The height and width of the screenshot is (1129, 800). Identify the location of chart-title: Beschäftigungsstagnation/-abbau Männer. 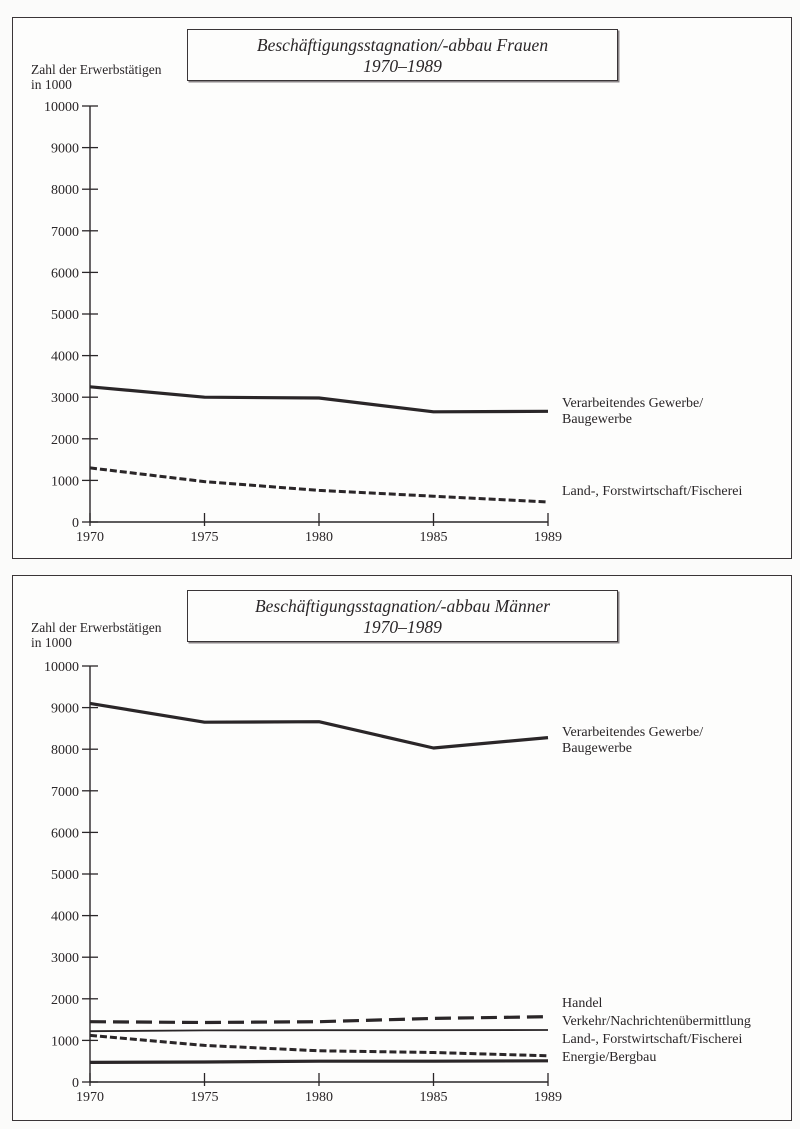
(402, 606).